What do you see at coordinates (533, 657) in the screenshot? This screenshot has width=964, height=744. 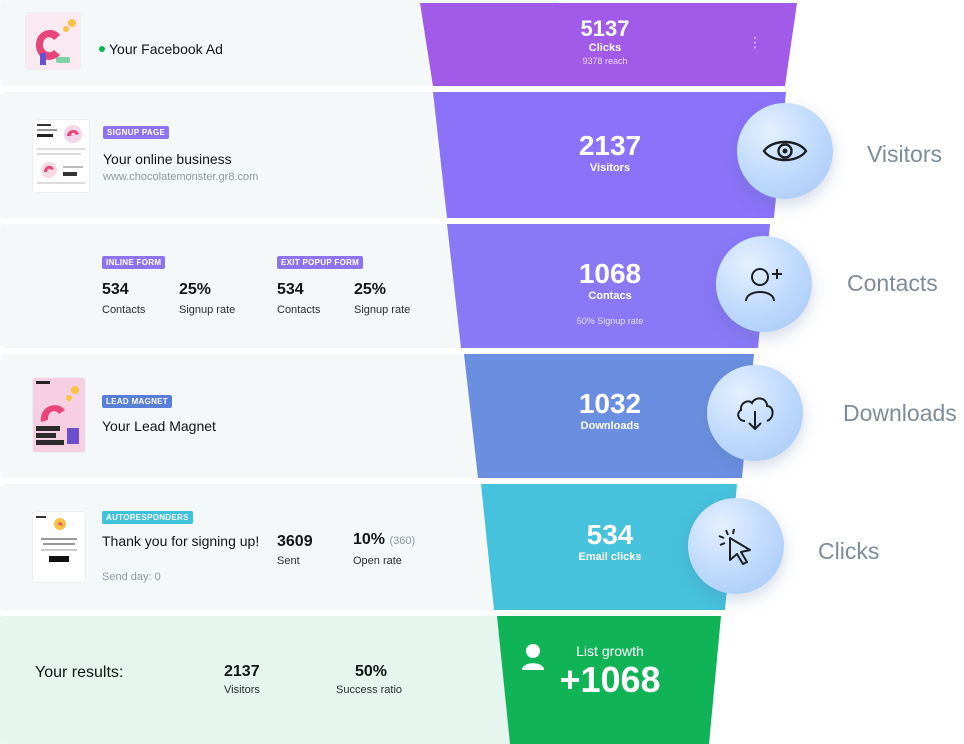 I see `user-icon` at bounding box center [533, 657].